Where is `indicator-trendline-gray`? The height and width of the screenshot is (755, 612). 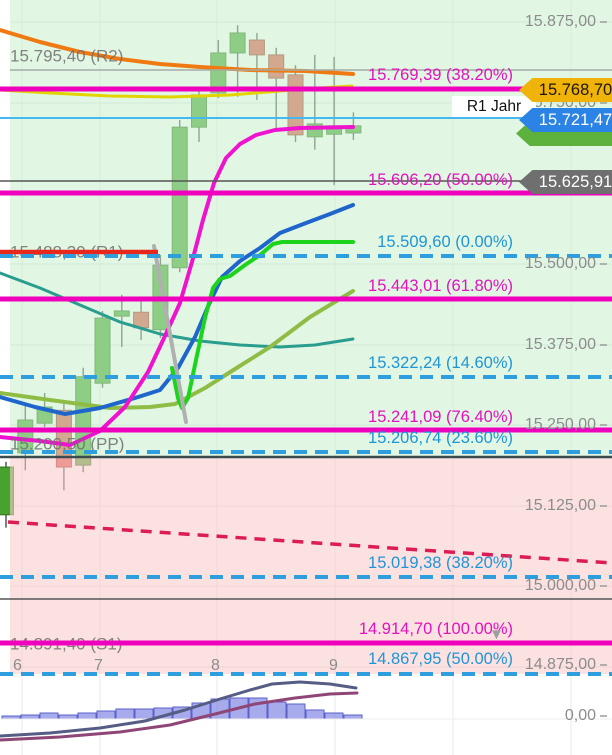 indicator-trendline-gray is located at coordinates (170, 334).